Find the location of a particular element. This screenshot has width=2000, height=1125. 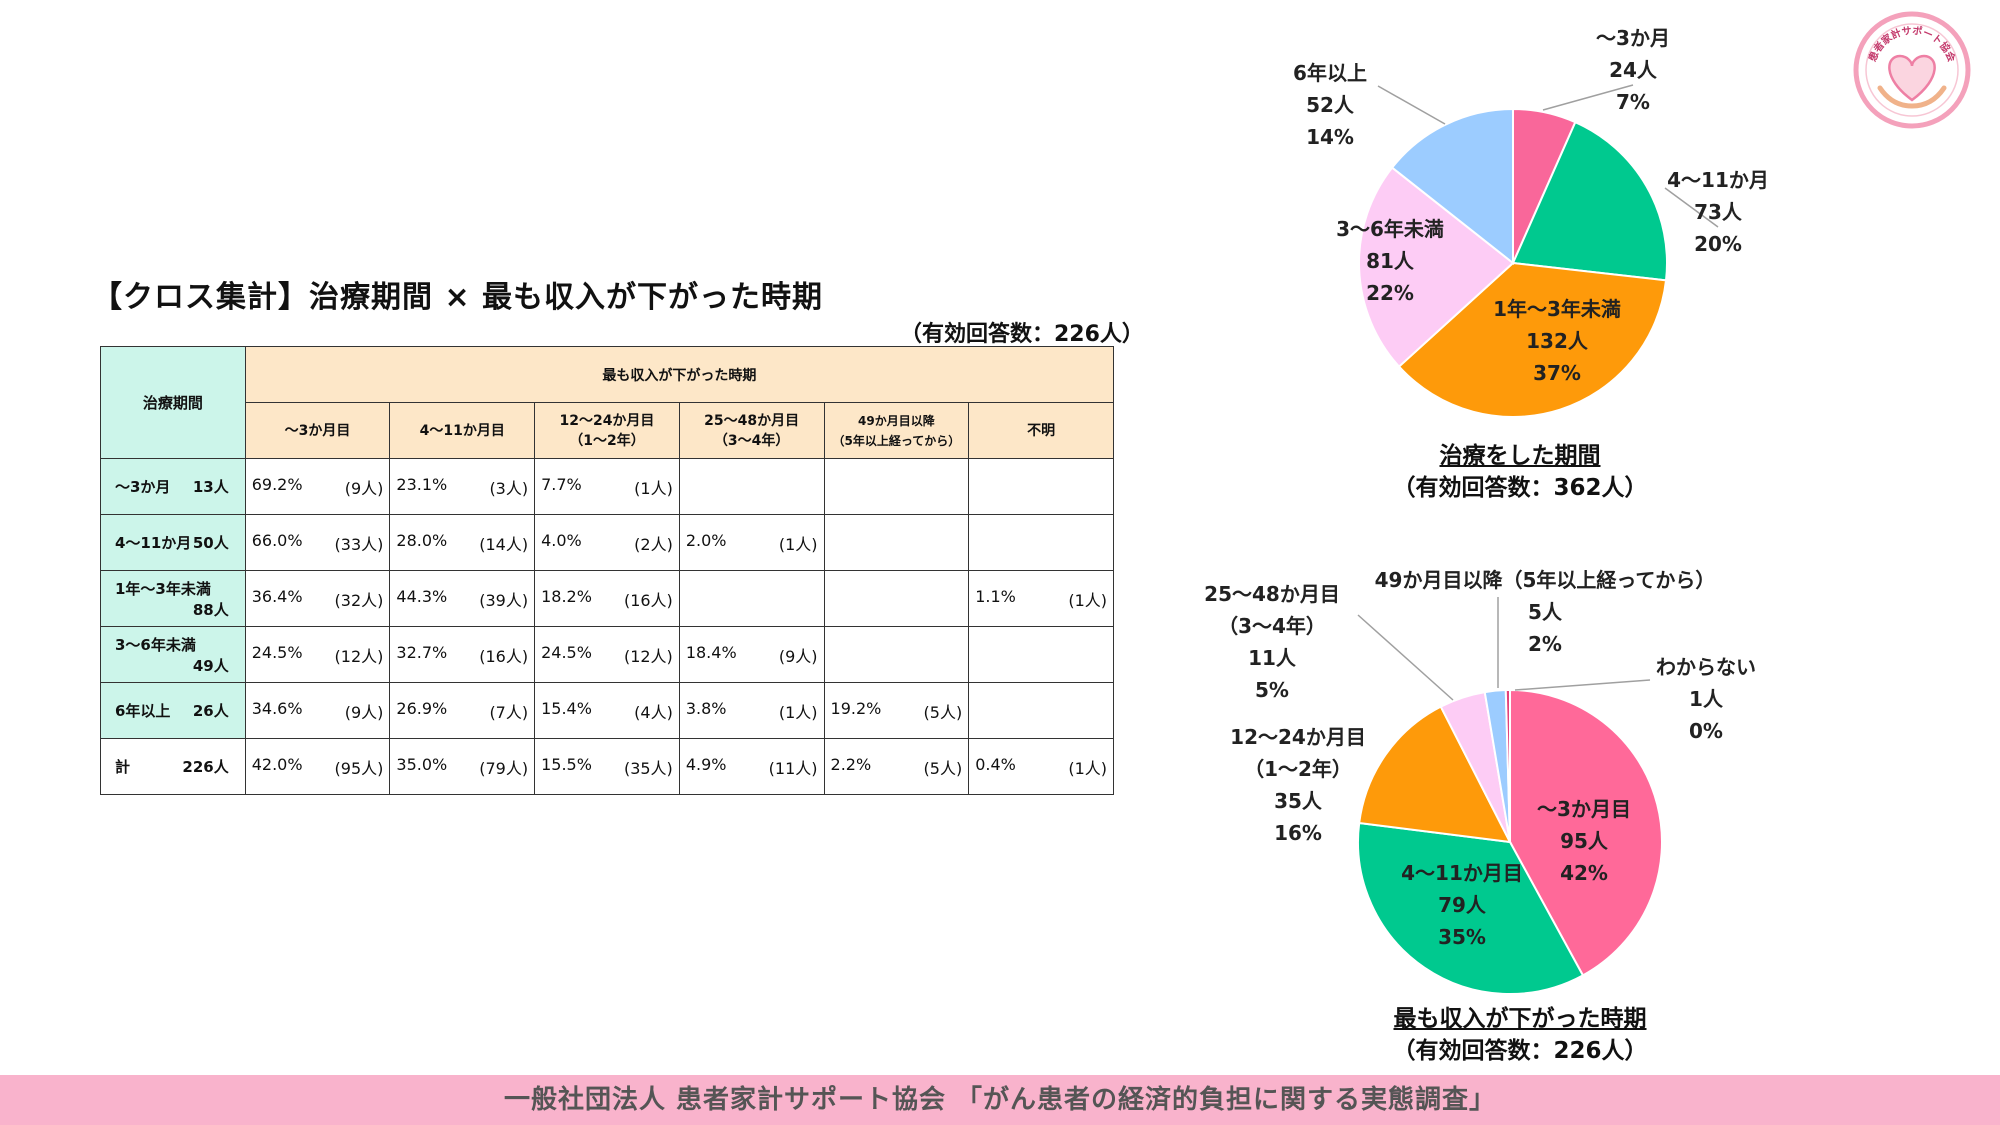

cell-percent: 0.4% is located at coordinates (995, 764).